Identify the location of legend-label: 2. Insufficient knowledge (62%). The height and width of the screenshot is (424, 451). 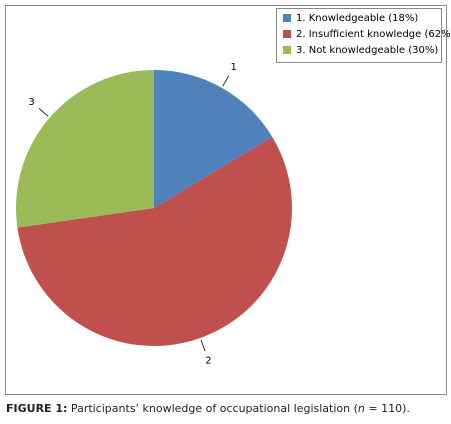
(373, 34).